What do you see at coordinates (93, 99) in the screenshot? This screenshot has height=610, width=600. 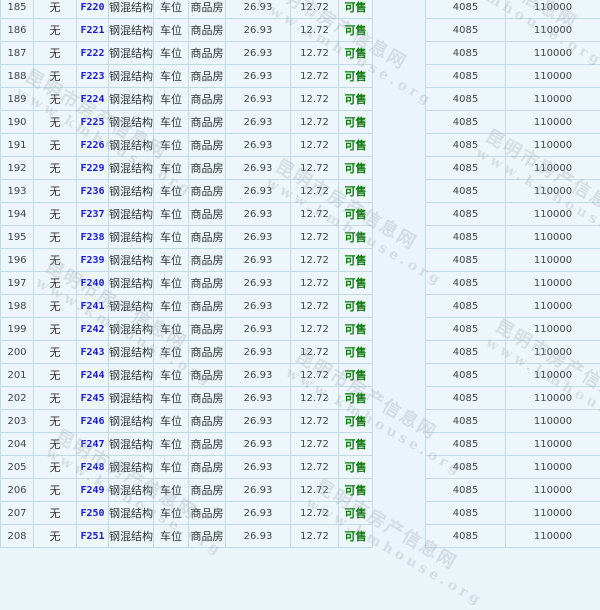 I see `unit-code-link: F224` at bounding box center [93, 99].